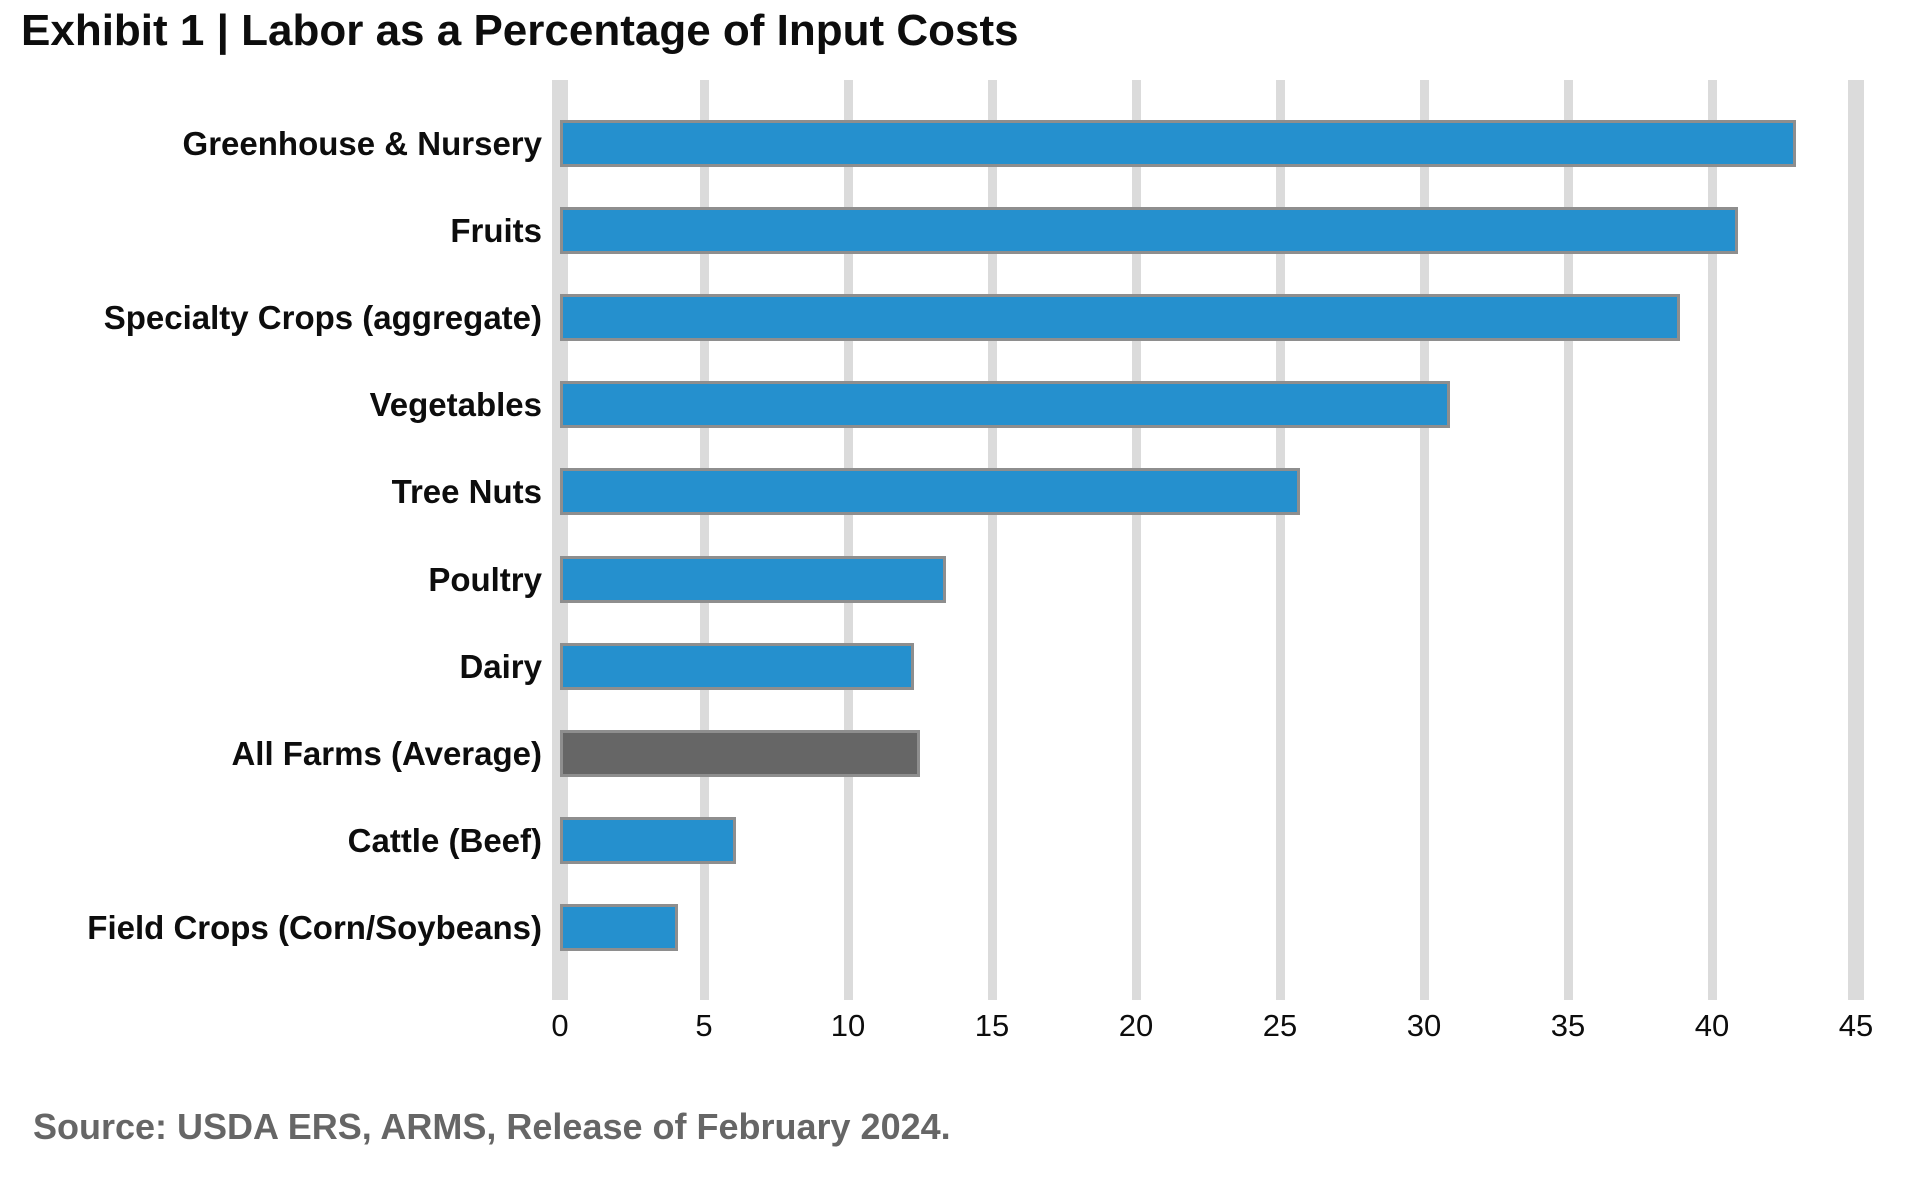 The height and width of the screenshot is (1193, 1913). What do you see at coordinates (485, 579) in the screenshot?
I see `category-label-poultry: Poultry` at bounding box center [485, 579].